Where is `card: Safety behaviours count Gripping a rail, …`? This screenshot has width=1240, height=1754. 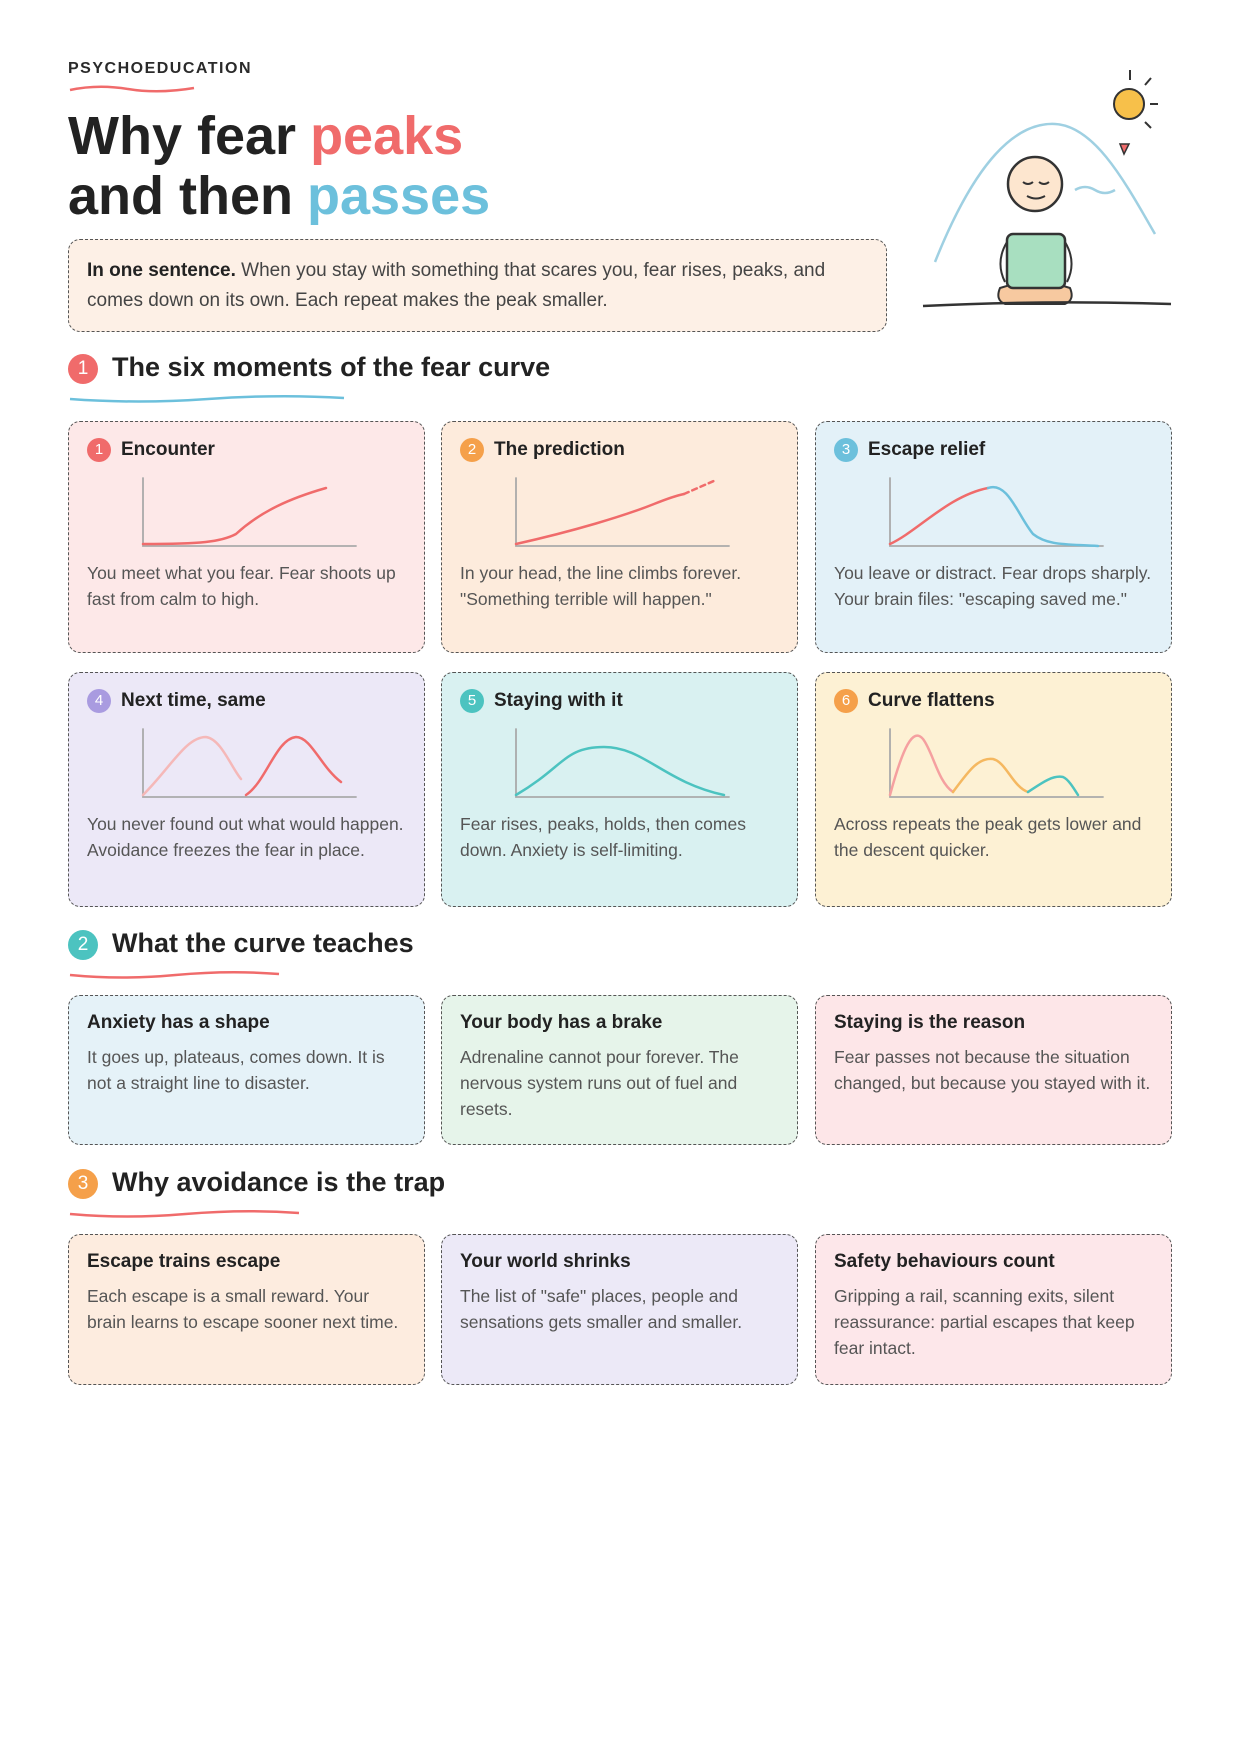
card: Safety behaviours count Gripping a rail, … is located at coordinates (993, 1309).